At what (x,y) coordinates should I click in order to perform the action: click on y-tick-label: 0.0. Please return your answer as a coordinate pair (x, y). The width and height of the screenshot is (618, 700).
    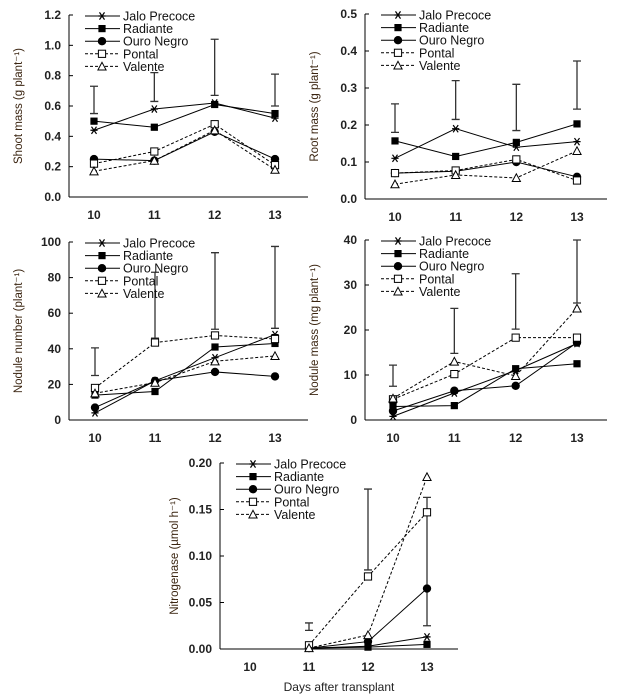
    Looking at the image, I should click on (348, 199).